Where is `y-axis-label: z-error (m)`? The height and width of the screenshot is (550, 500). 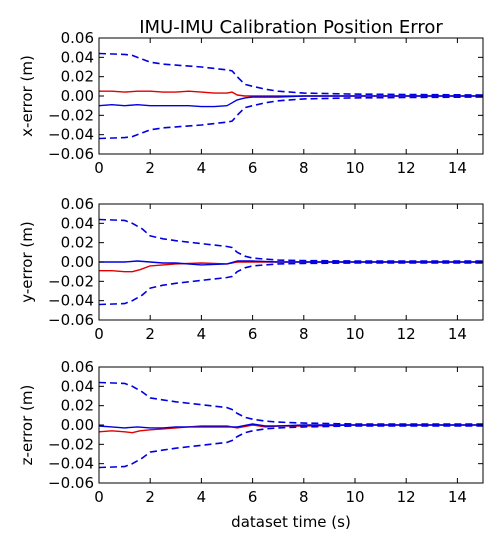 y-axis-label: z-error (m) is located at coordinates (27, 425).